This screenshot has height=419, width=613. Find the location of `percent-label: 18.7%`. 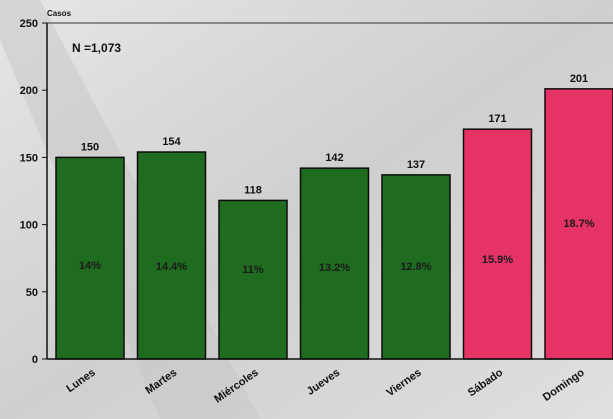

percent-label: 18.7% is located at coordinates (578, 224).